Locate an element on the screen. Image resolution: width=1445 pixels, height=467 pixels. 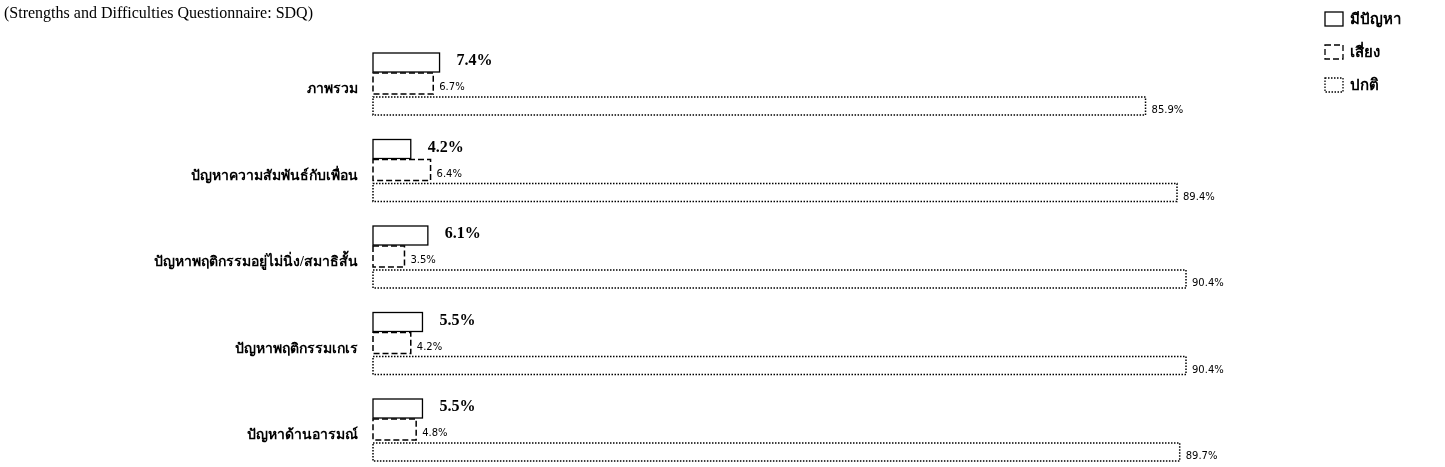
data-label: 7.4% is located at coordinates (474, 59).